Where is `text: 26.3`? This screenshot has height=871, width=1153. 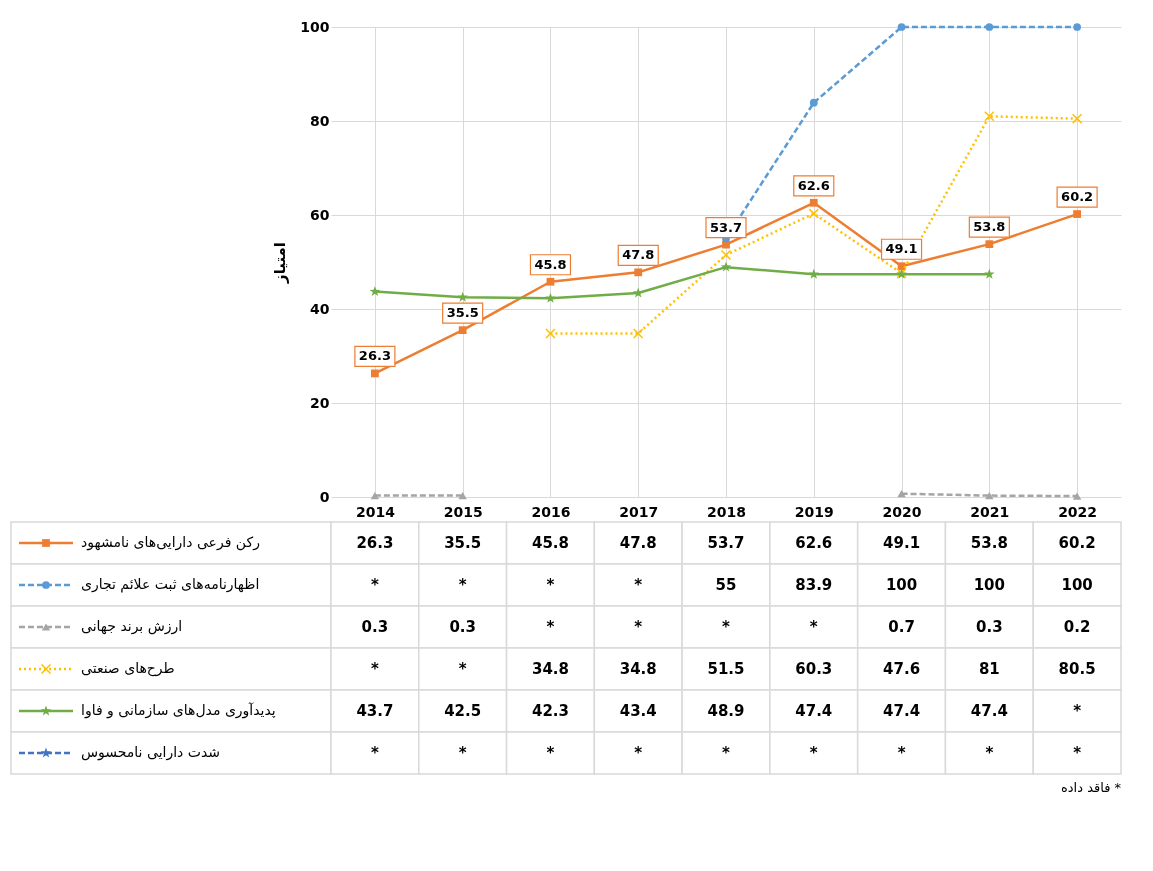
text: 26.3 is located at coordinates (374, 356).